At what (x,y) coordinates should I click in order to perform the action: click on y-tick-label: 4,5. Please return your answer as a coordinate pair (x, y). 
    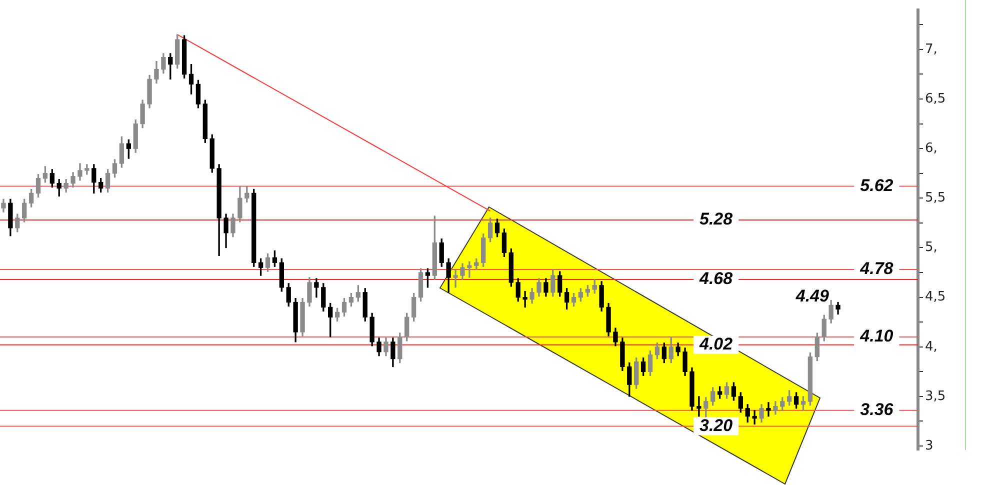
    Looking at the image, I should click on (935, 297).